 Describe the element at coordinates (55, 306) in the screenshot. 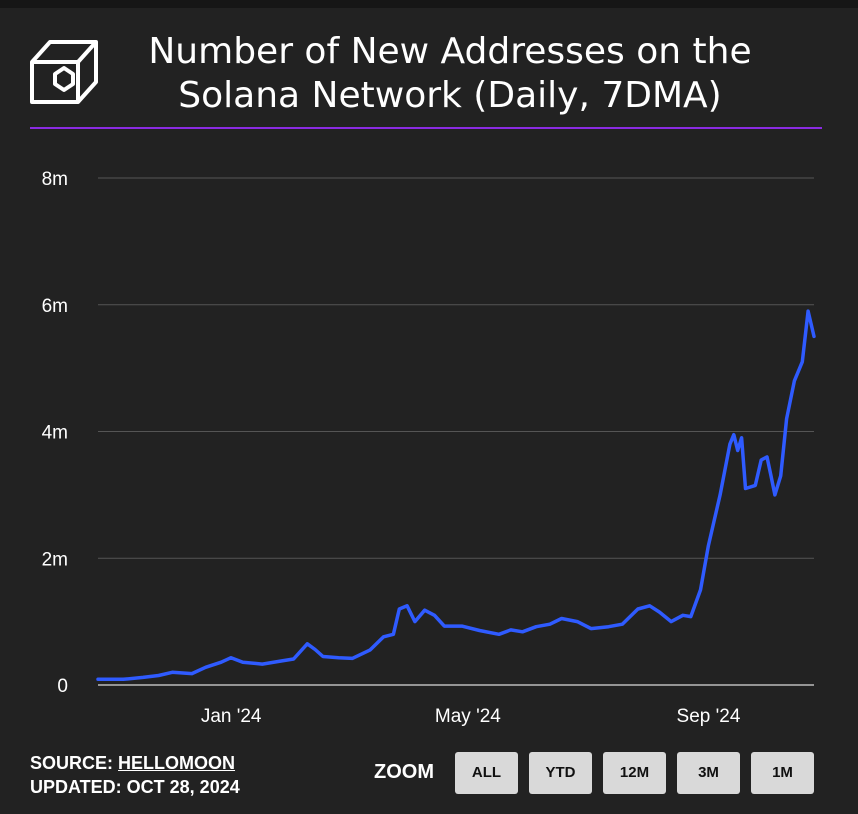

I see `y-tick-label: 6m` at that location.